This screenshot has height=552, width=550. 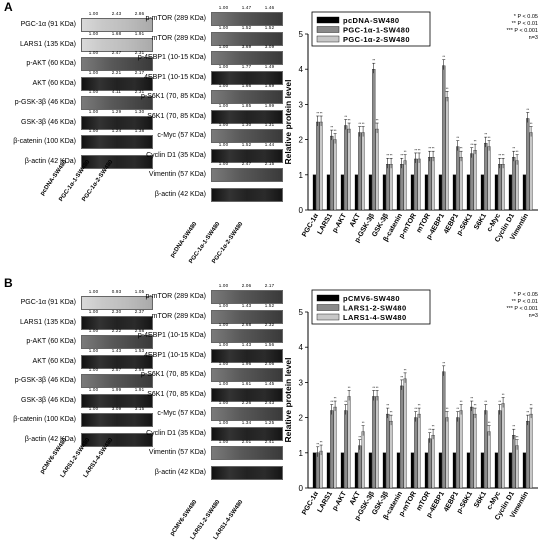 I want to click on y-axis-label: Relative protein level, so click(x=288, y=121).